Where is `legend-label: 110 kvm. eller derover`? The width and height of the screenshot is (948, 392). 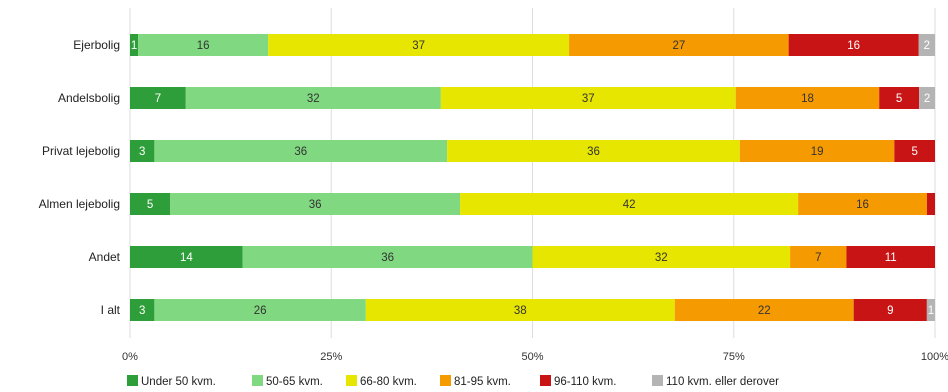
legend-label: 110 kvm. eller derover is located at coordinates (722, 382).